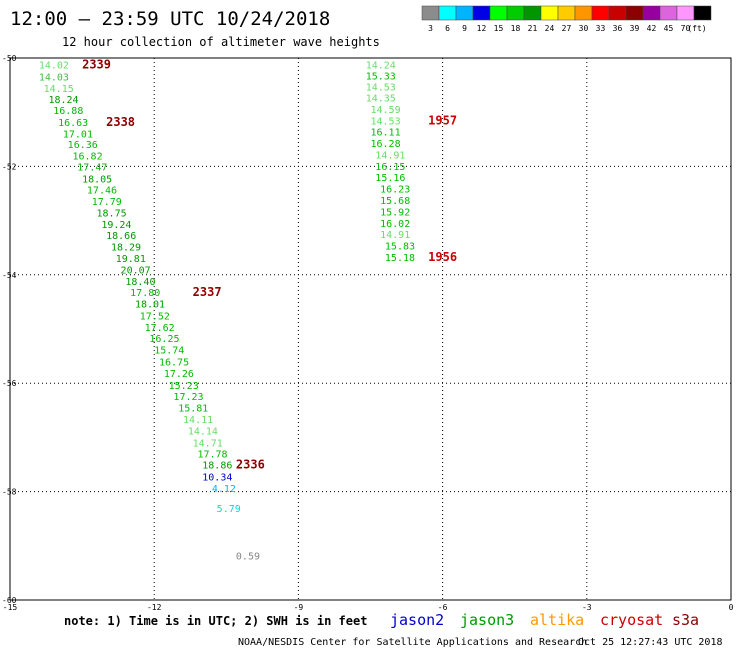 This screenshot has height=650, width=740. Describe the element at coordinates (54, 66) in the screenshot. I see `swh-label: 14.02` at that location.